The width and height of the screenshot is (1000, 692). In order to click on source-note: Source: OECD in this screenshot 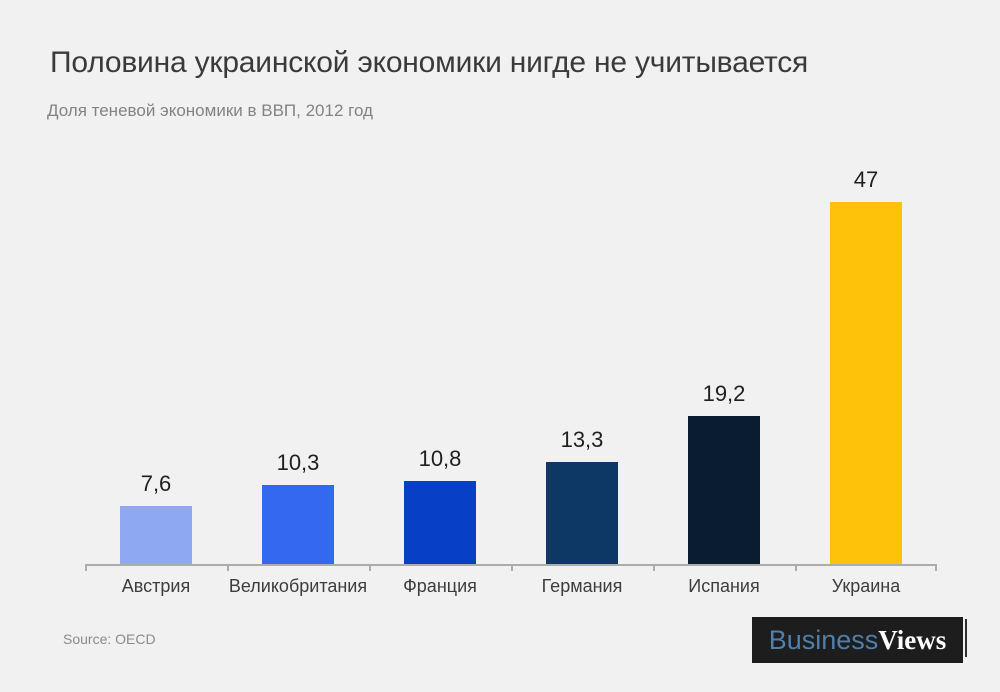, I will do `click(109, 639)`.